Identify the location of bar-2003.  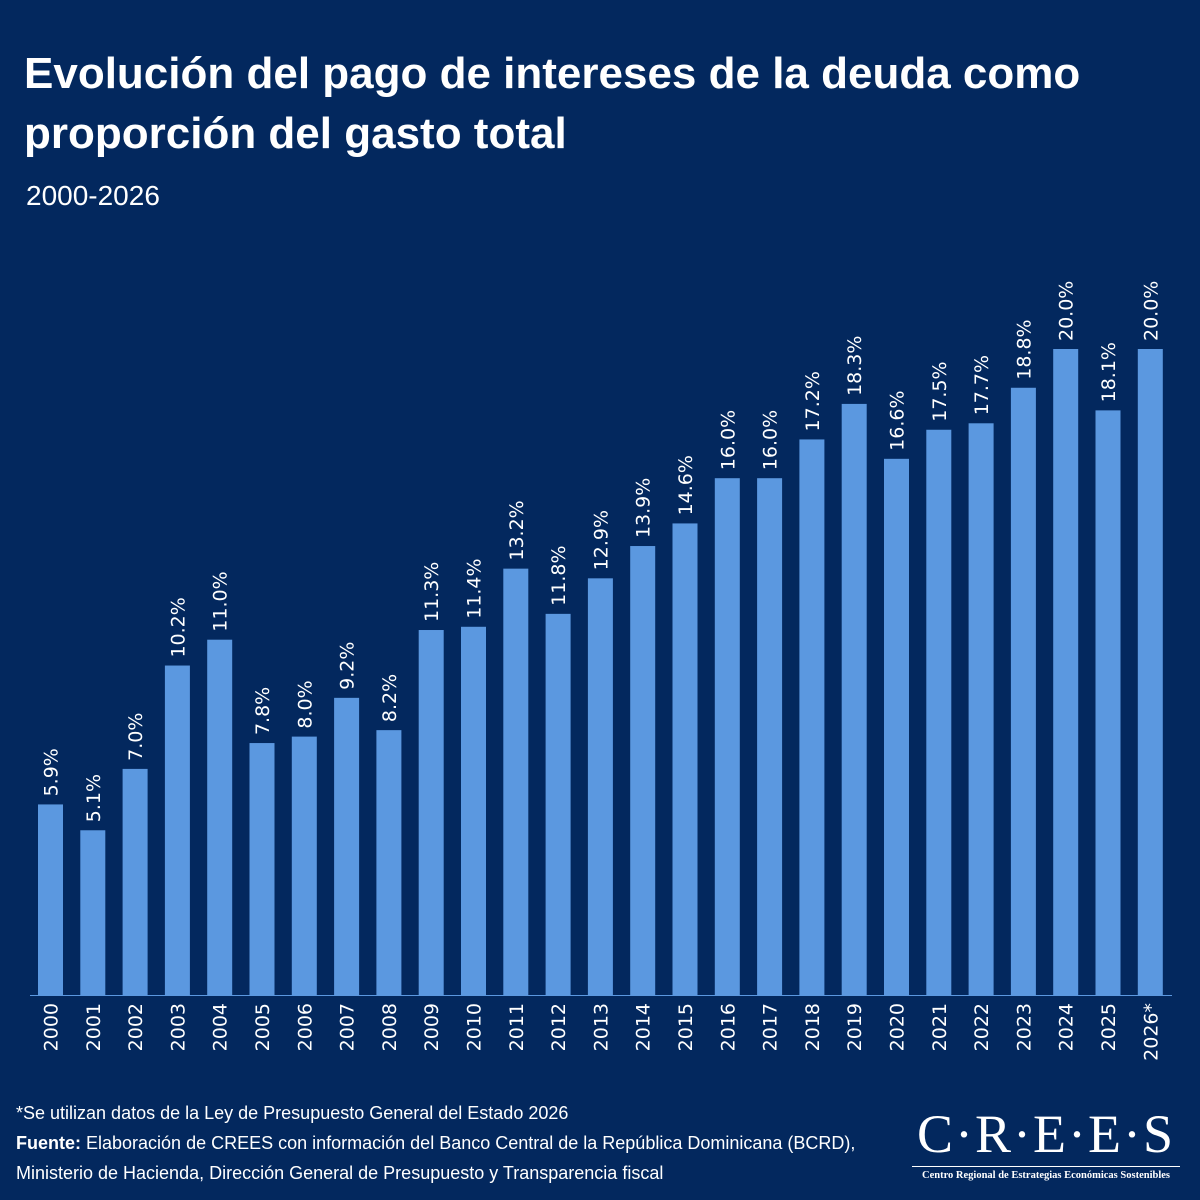
(177, 830).